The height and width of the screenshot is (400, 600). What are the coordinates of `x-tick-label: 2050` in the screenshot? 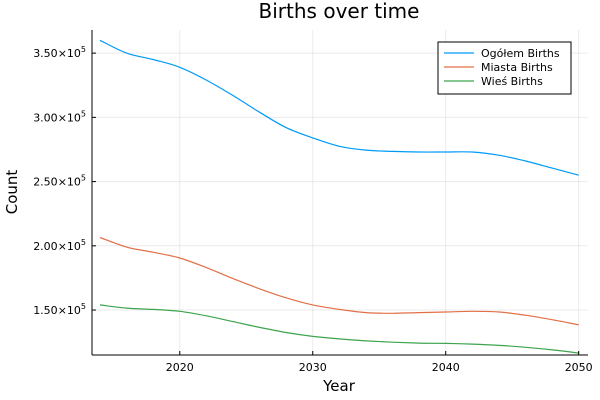 It's located at (579, 367).